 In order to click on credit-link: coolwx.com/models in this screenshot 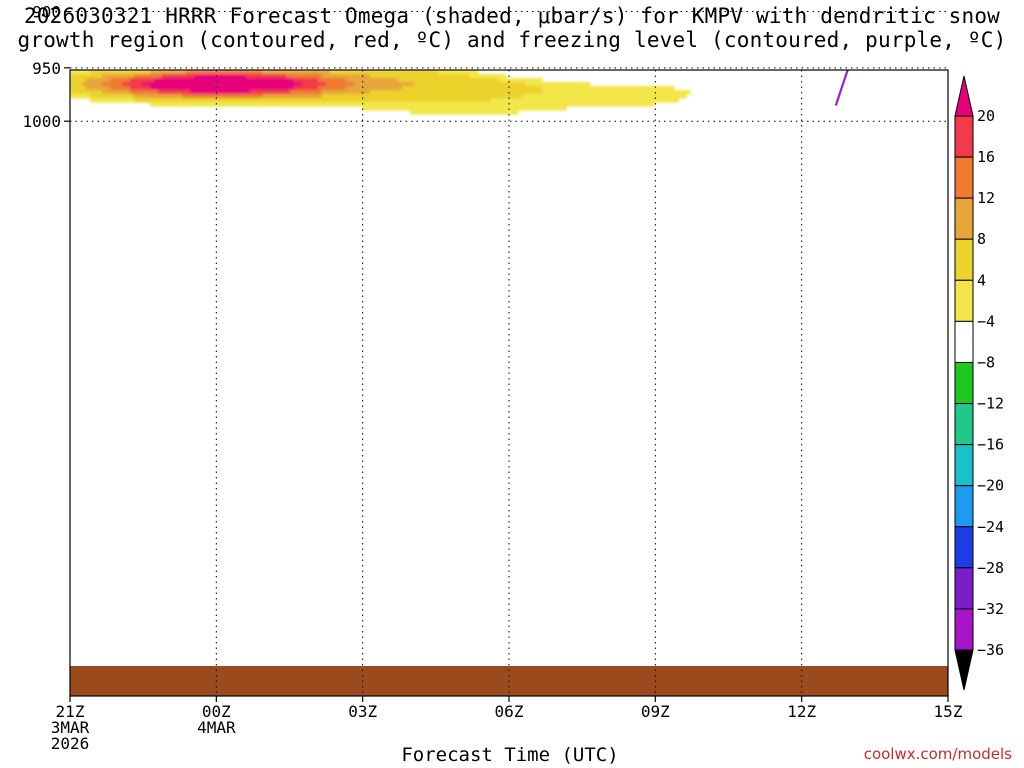, I will do `click(937, 754)`.